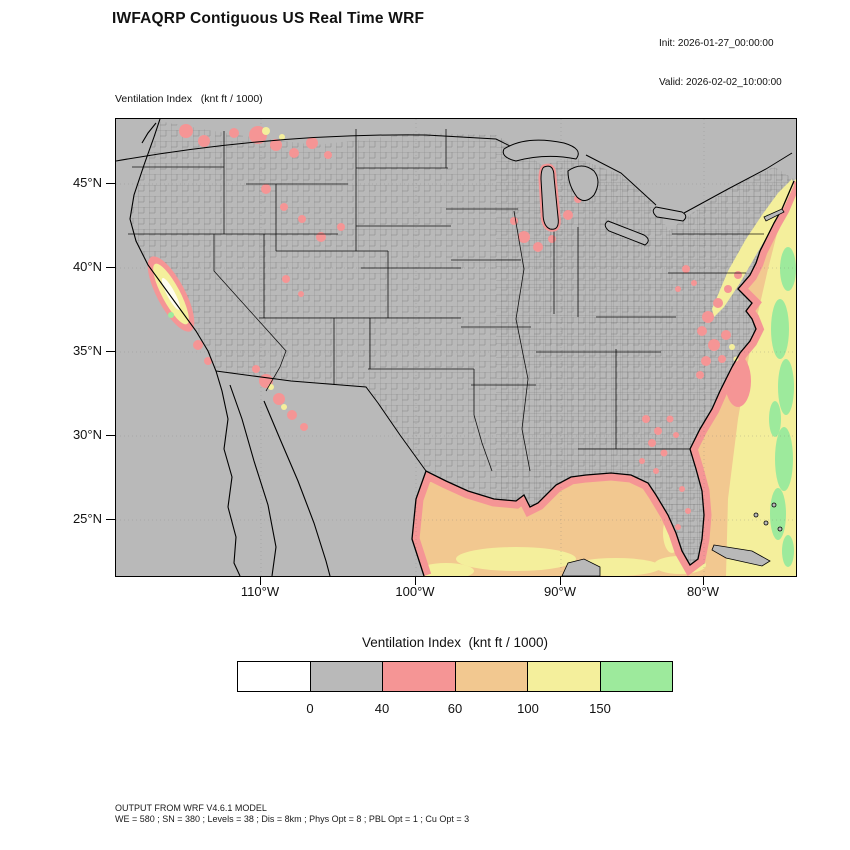 The width and height of the screenshot is (850, 850). What do you see at coordinates (382, 708) in the screenshot?
I see `legend-tick-label: 40` at bounding box center [382, 708].